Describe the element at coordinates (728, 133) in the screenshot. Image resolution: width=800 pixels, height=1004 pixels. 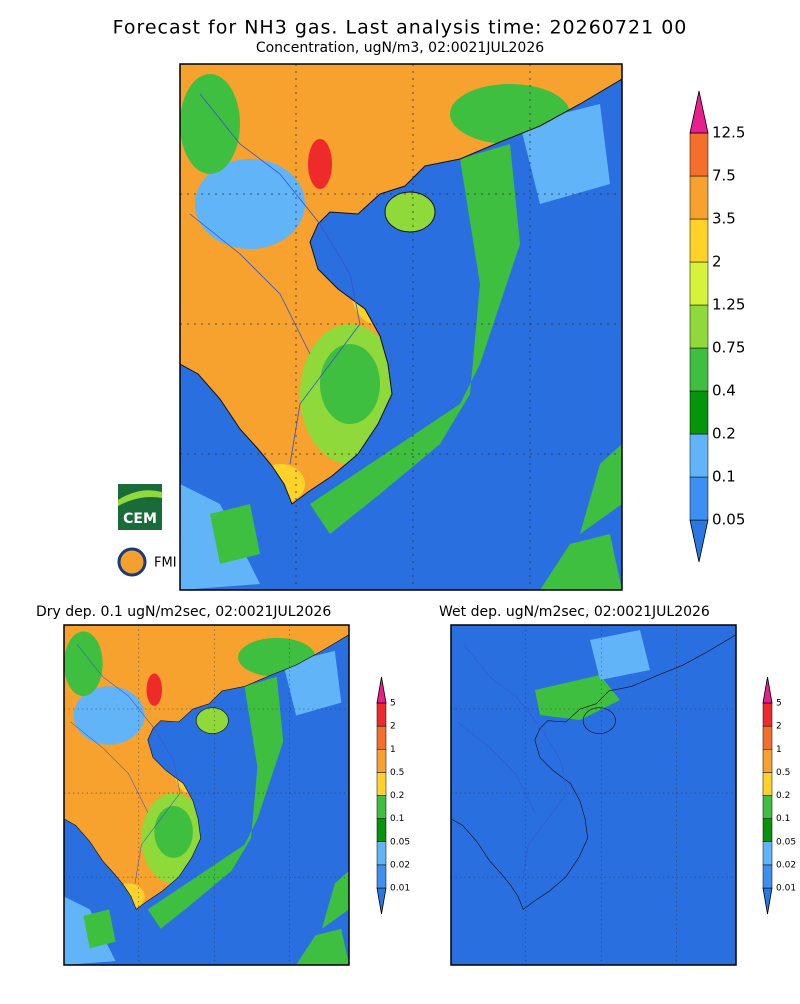
I see `colorbar-label: 12.5` at that location.